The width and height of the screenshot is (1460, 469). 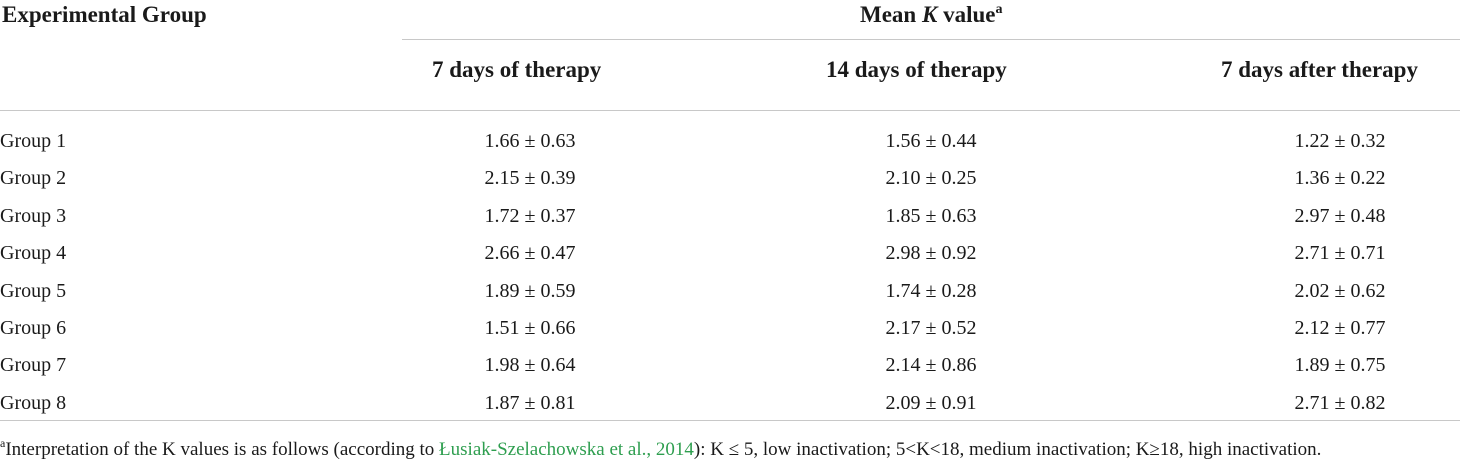 What do you see at coordinates (530, 253) in the screenshot?
I see `row-value-cell: 2.66 ± 0.47` at bounding box center [530, 253].